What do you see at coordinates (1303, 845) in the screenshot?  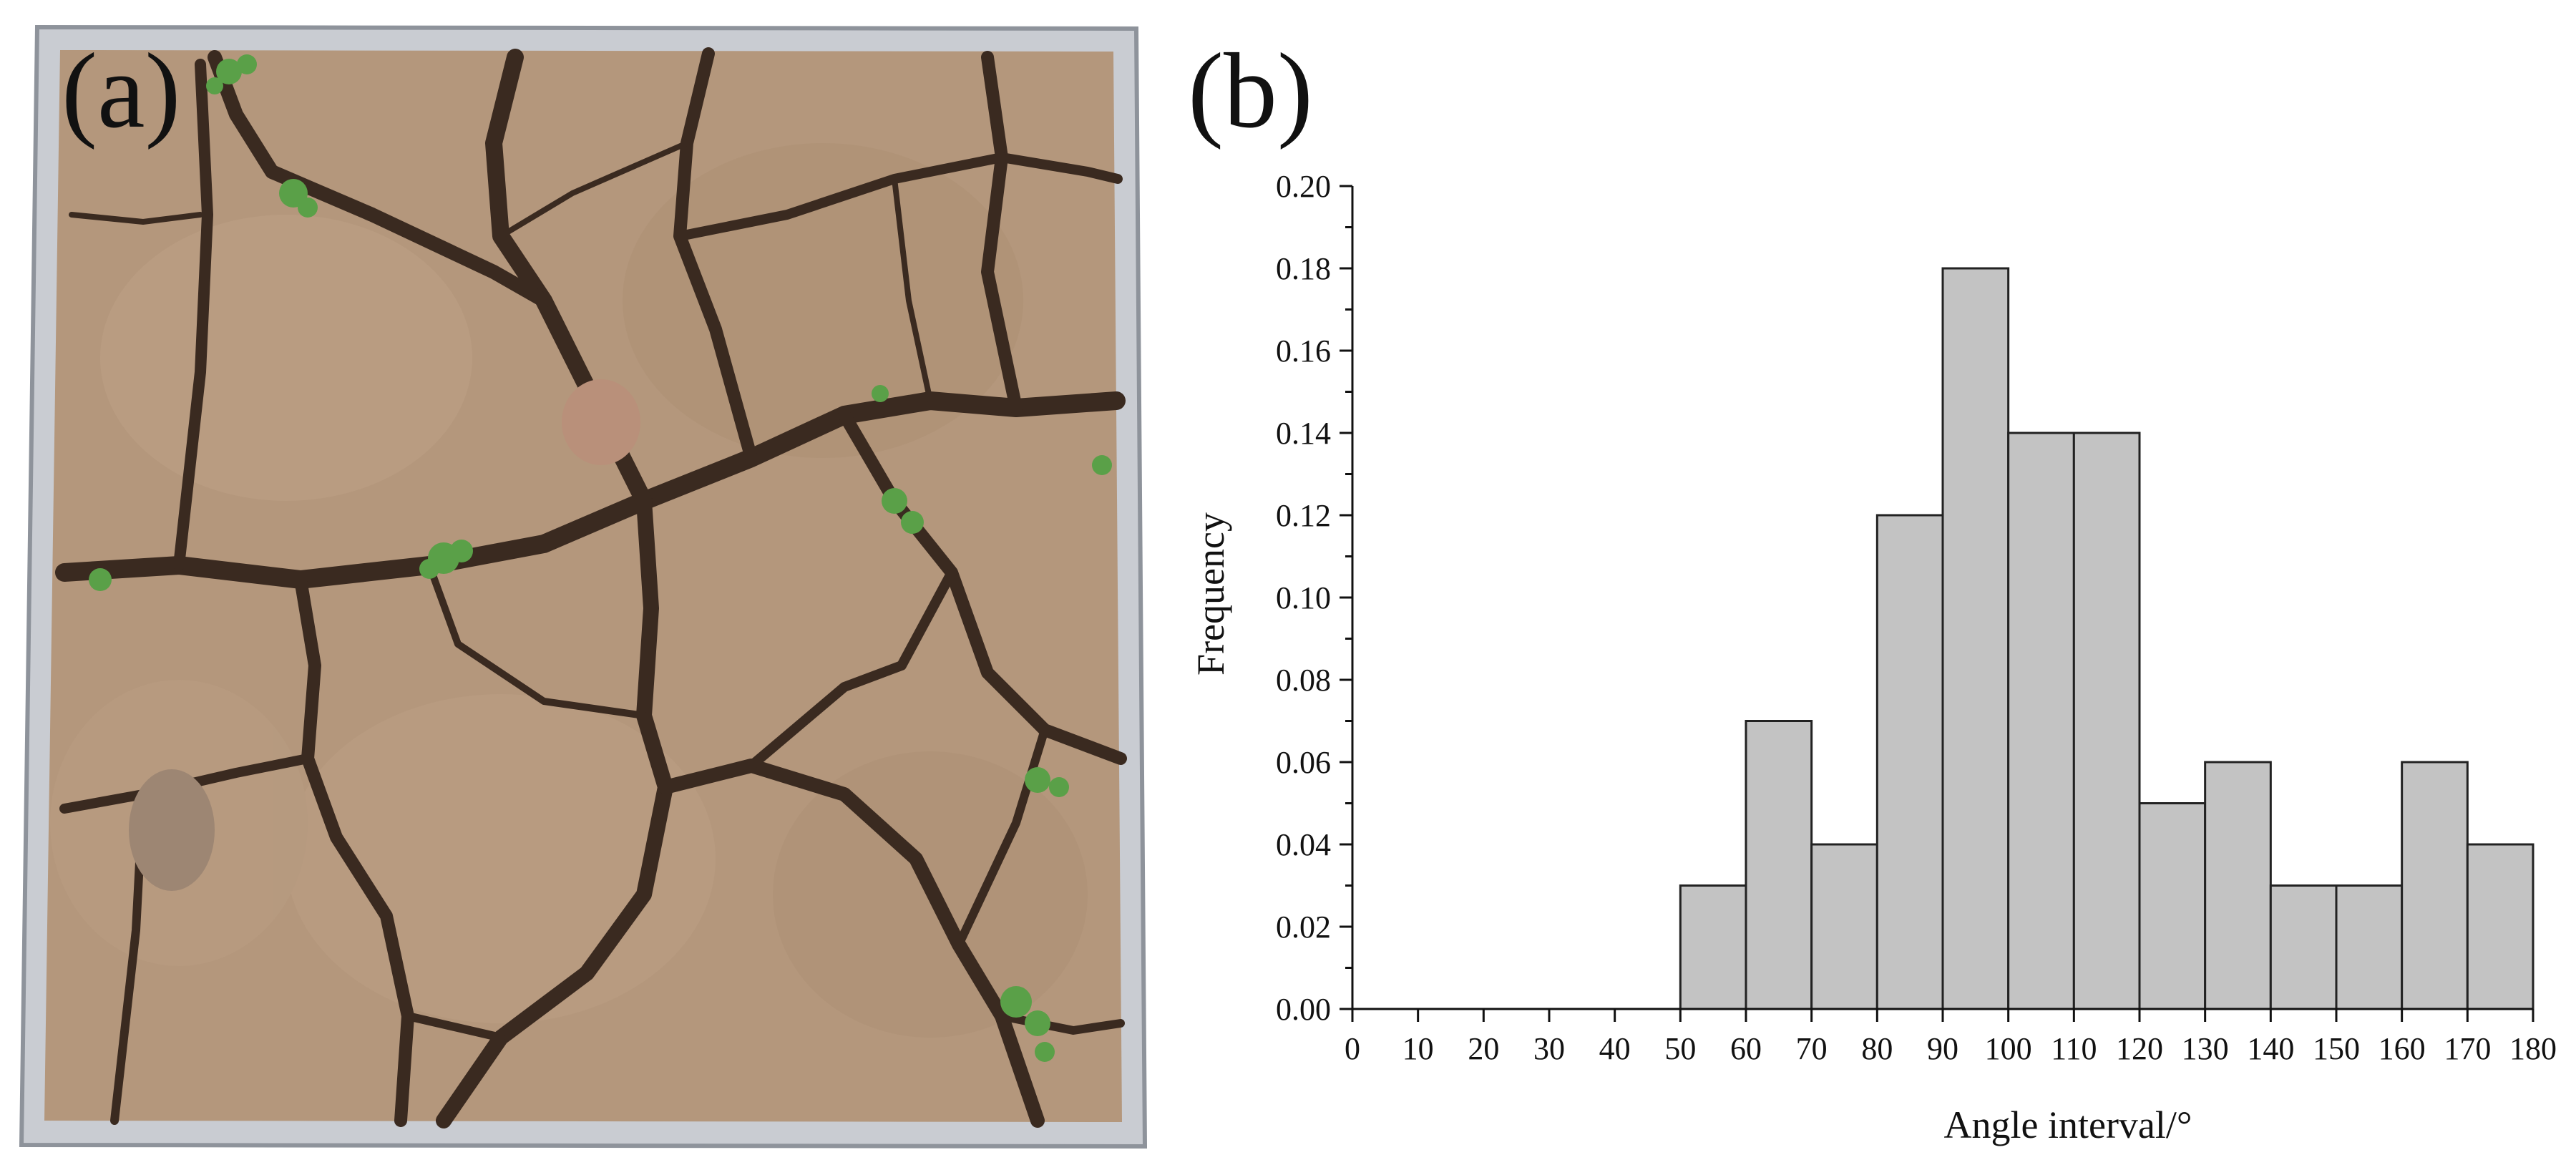 I see `y-tick-label: 0.04` at bounding box center [1303, 845].